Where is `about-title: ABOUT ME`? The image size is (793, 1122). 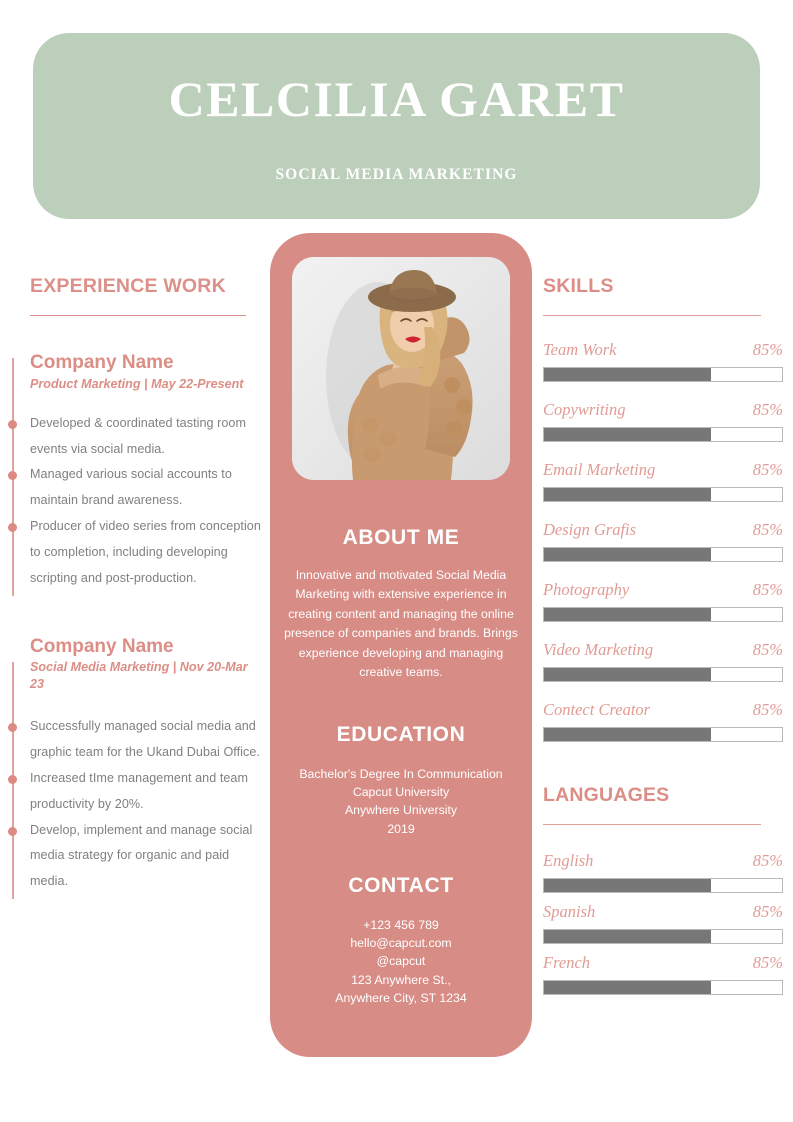
about-title: ABOUT ME is located at coordinates (401, 537).